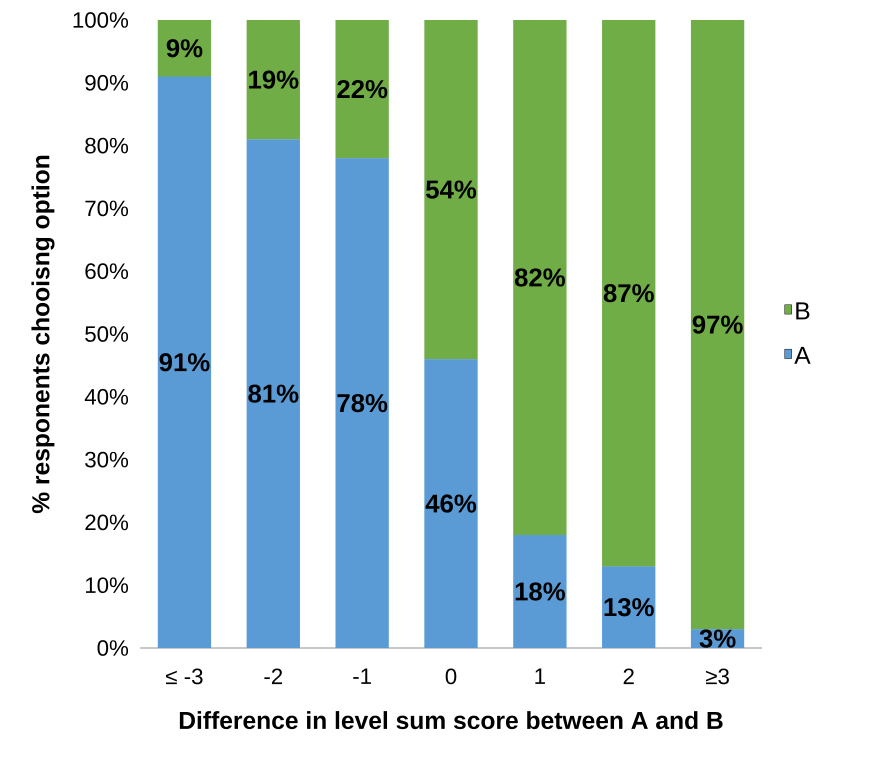 Image resolution: width=873 pixels, height=765 pixels. I want to click on y-tick-label: 60%, so click(106, 271).